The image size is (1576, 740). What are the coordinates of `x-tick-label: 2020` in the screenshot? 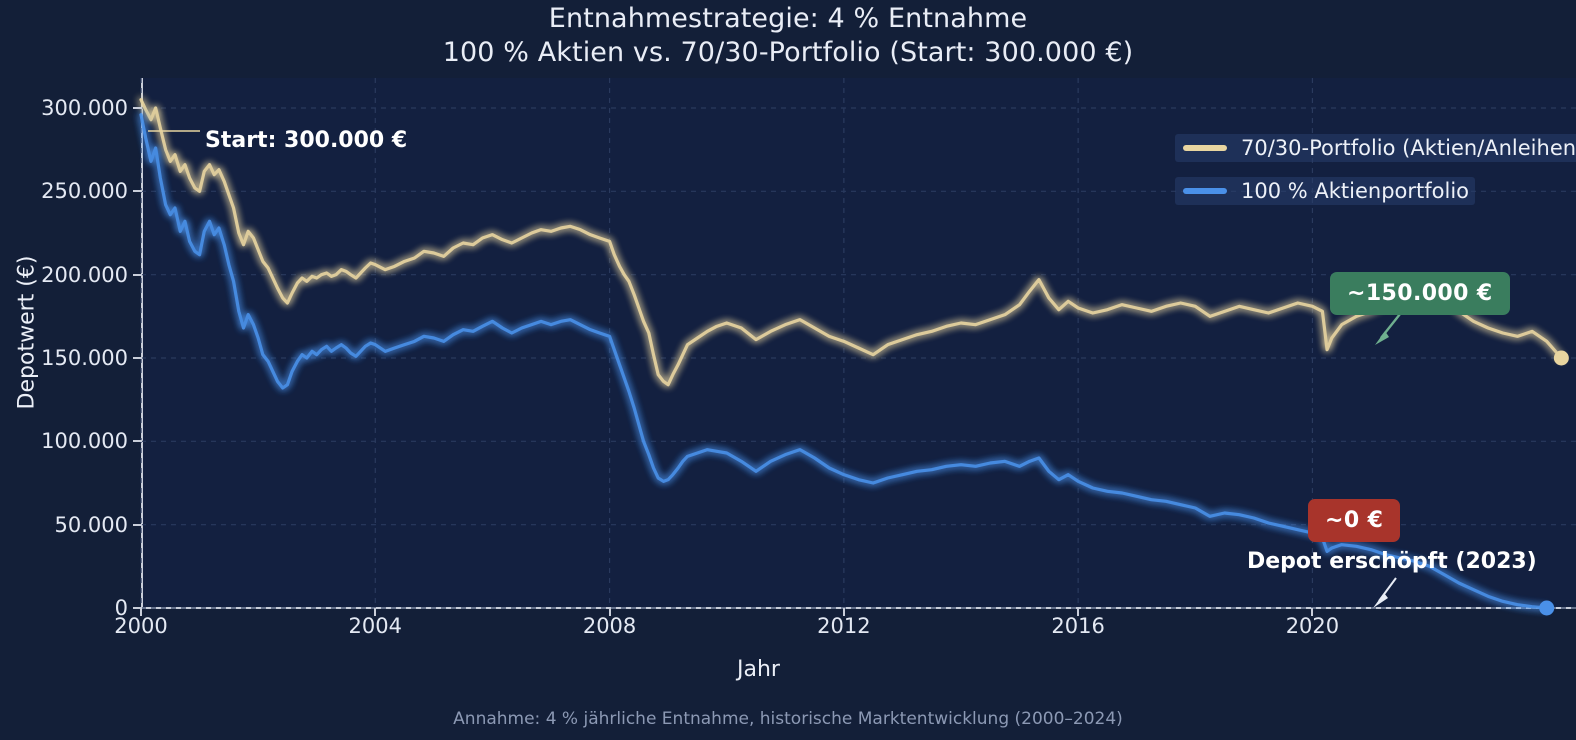 It's located at (1312, 626).